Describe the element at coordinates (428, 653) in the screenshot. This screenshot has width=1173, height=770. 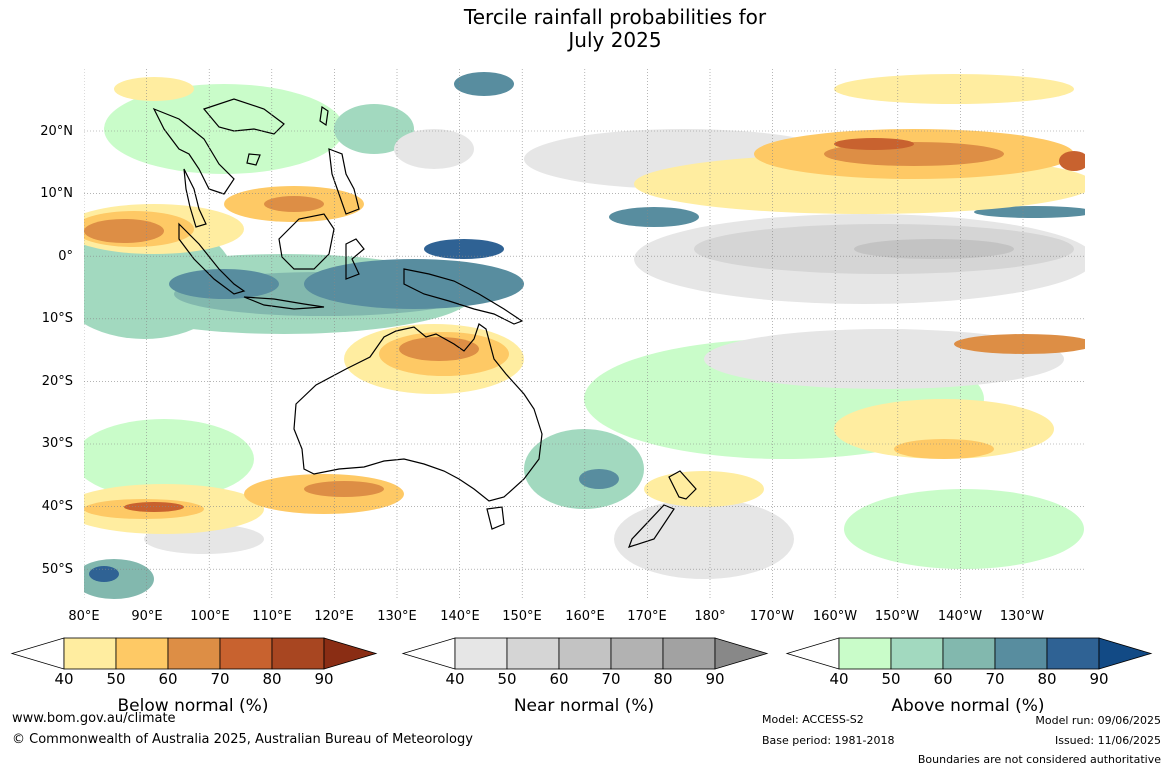
I see `near-normal-low-arrow` at that location.